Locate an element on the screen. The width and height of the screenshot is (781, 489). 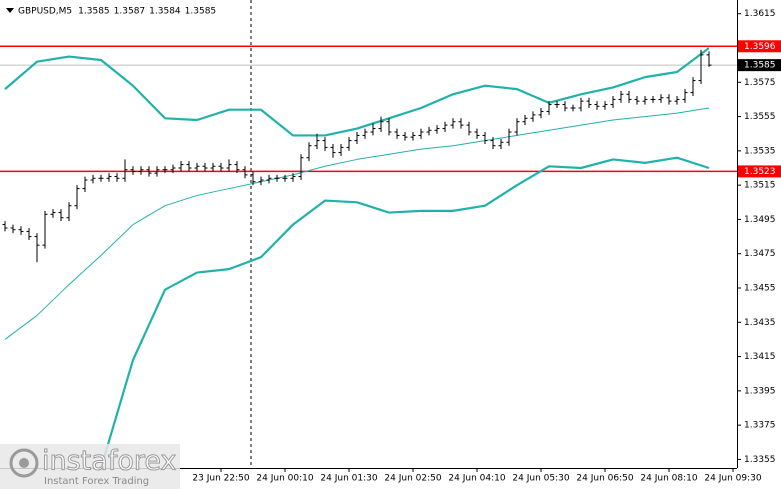
x-tick-label: 23 Jun 22:50 is located at coordinates (220, 479).